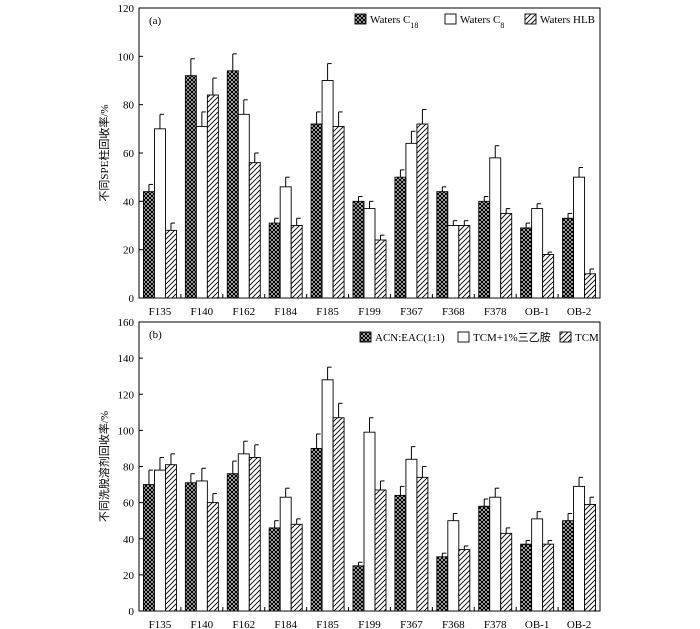 This screenshot has width=700, height=629. I want to click on legend-label: ACN:EAC(1:1), so click(410, 338).